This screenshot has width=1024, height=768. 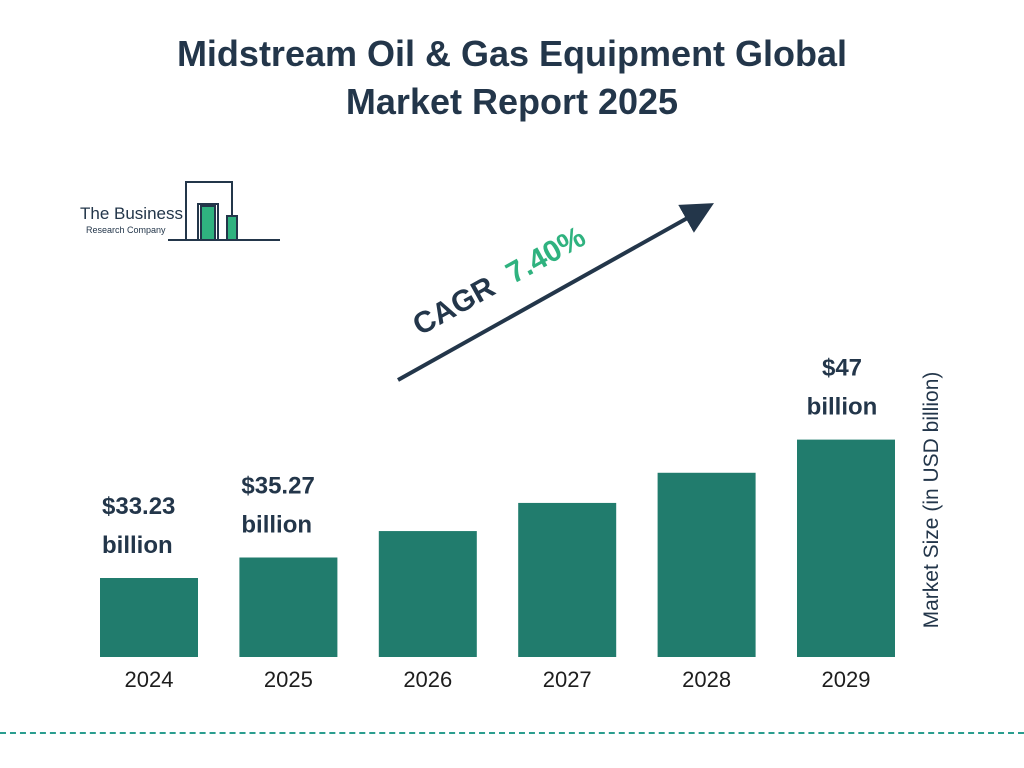 I want to click on logo-text-line1: The Business, so click(x=131, y=213).